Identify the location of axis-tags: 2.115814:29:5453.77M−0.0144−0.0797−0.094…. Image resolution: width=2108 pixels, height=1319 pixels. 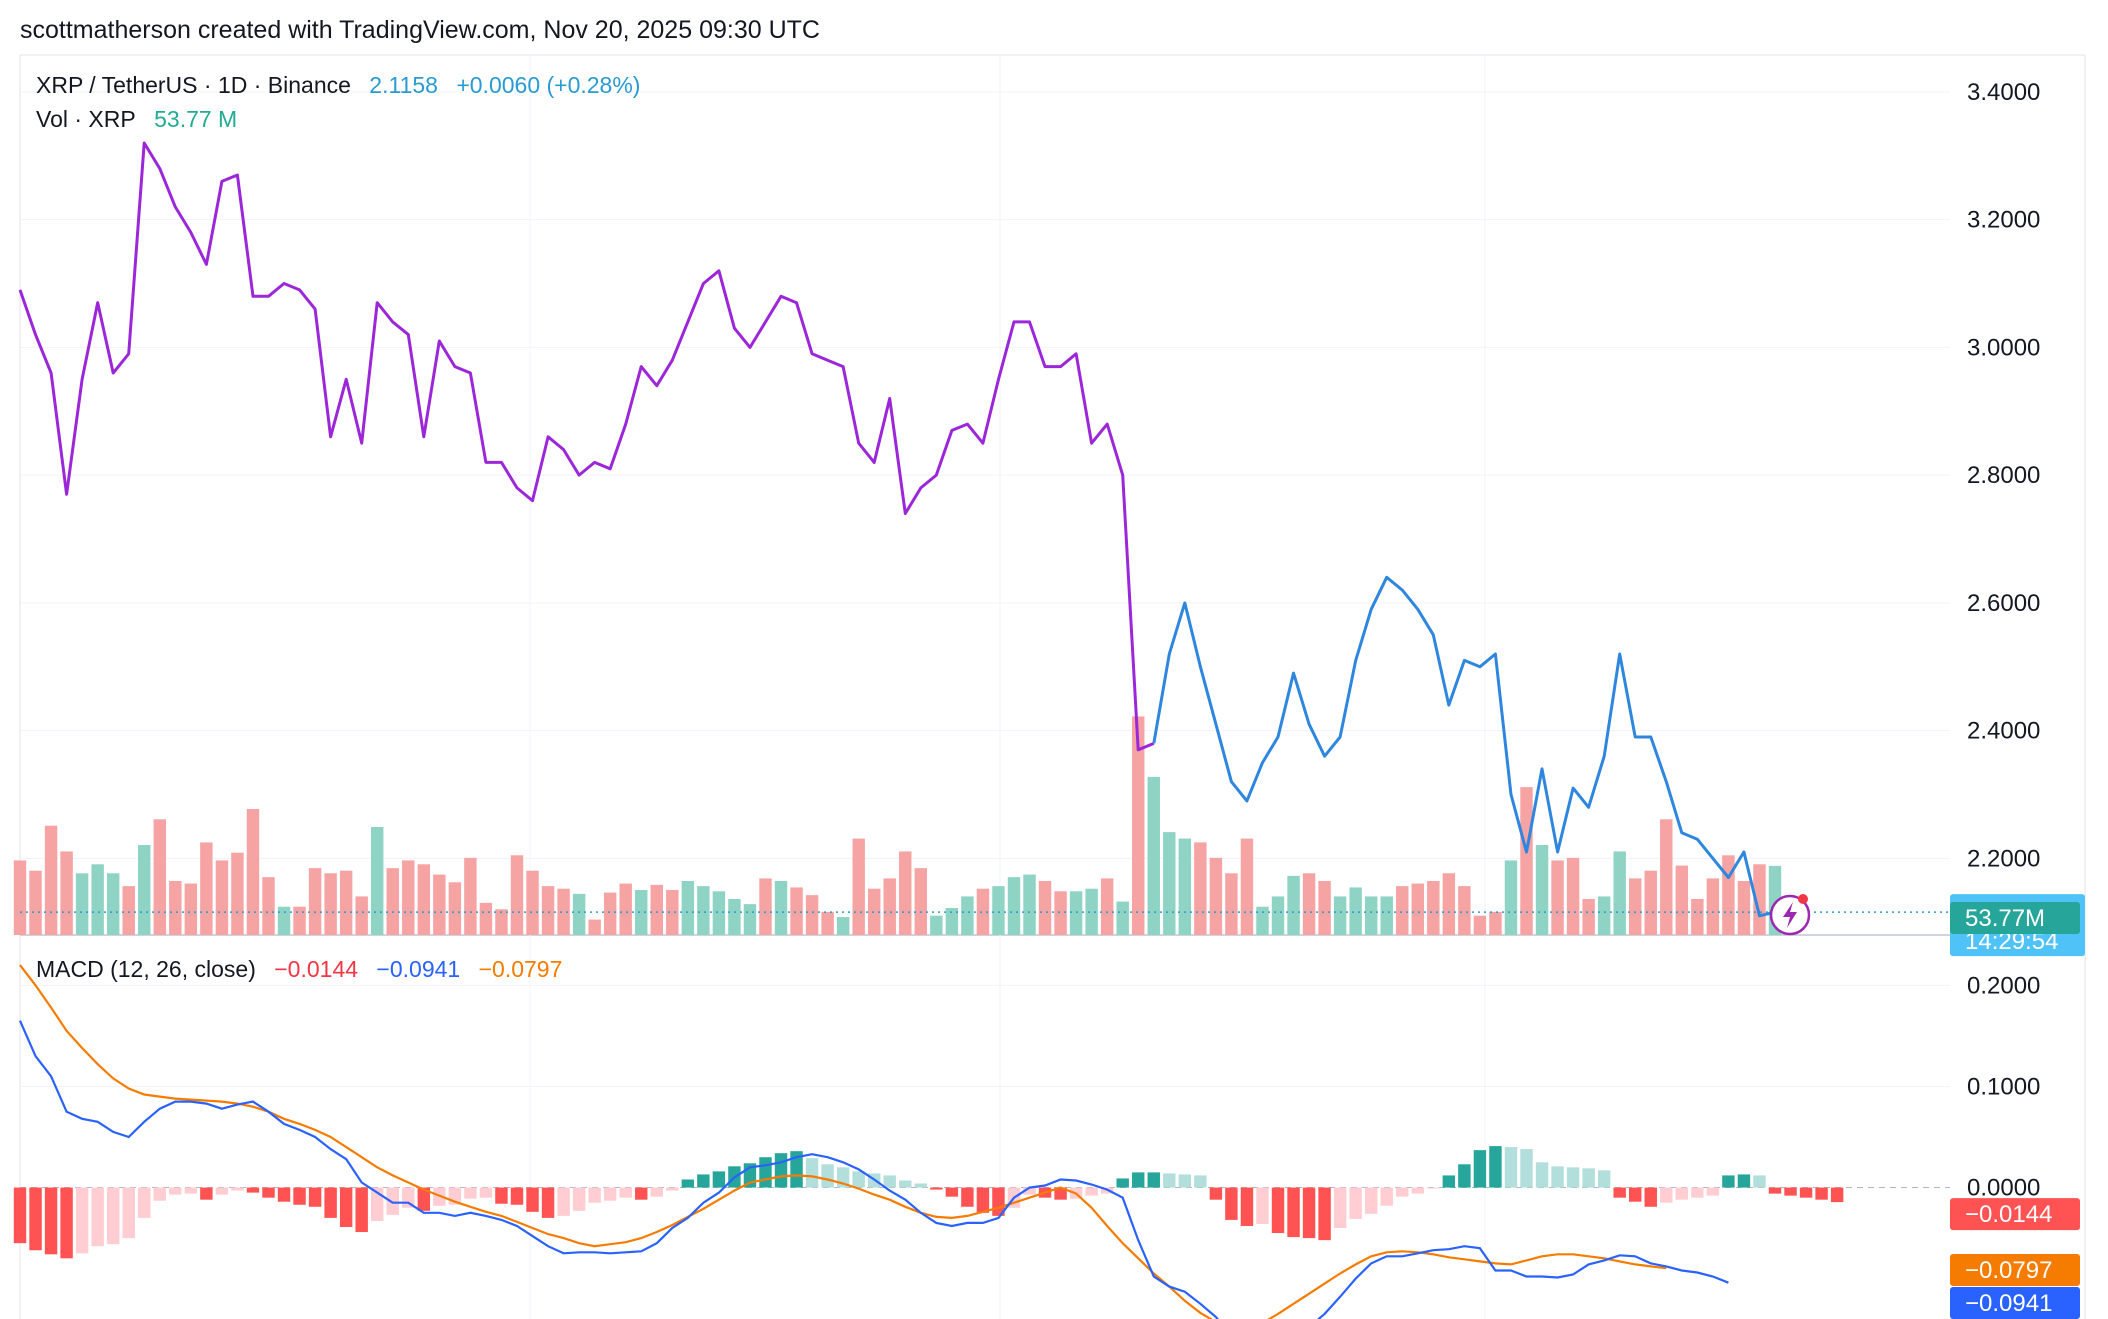
(2017, 1106).